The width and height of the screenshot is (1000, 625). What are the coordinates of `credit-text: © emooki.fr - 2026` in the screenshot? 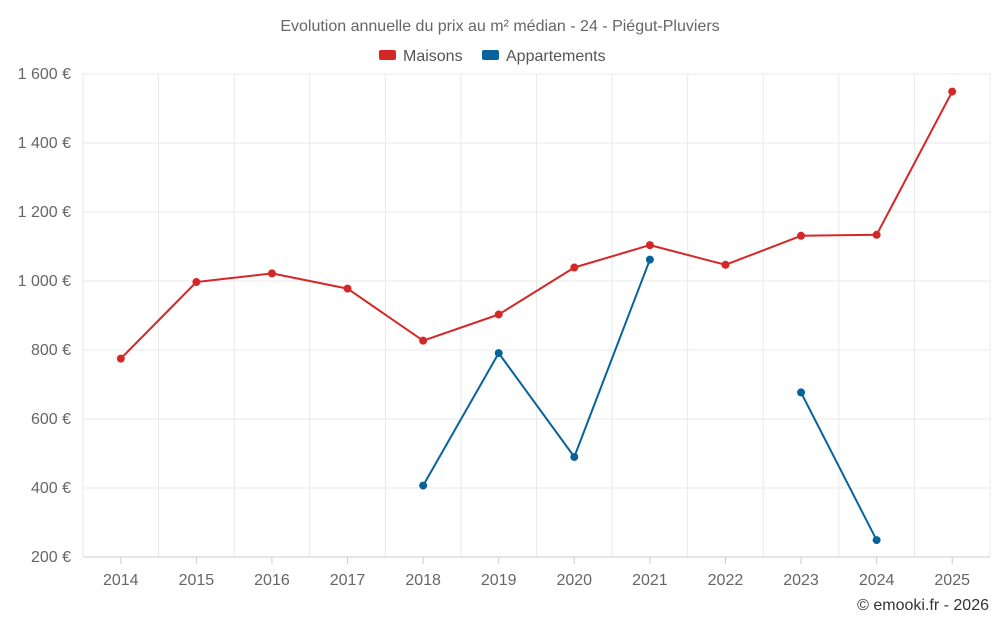 It's located at (923, 605).